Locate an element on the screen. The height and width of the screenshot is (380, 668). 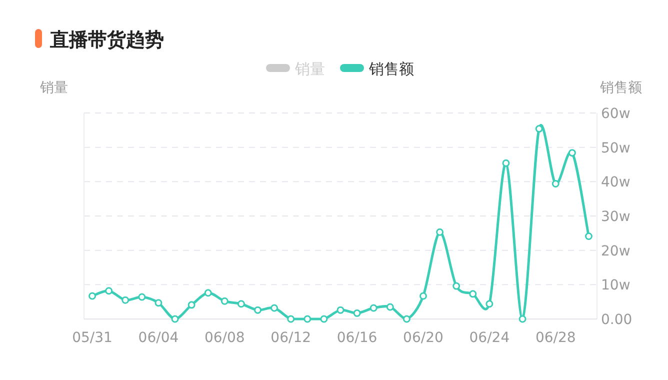
y2-tick-label: 10w is located at coordinates (615, 286).